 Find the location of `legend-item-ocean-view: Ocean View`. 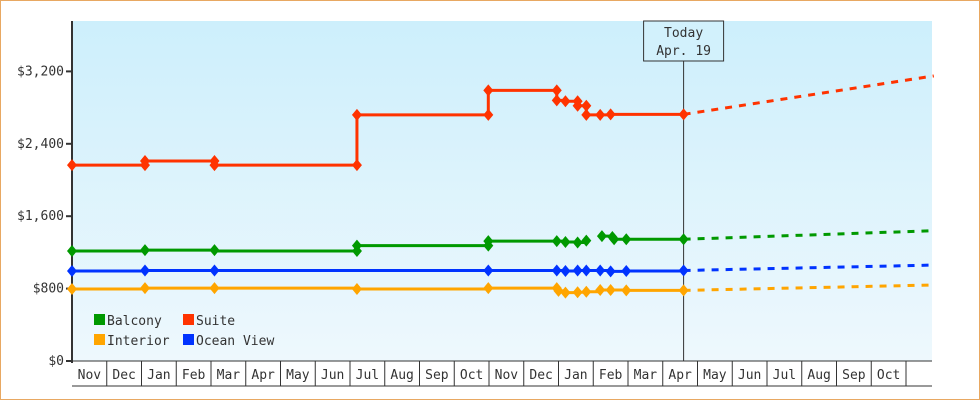

legend-item-ocean-view: Ocean View is located at coordinates (228, 341).